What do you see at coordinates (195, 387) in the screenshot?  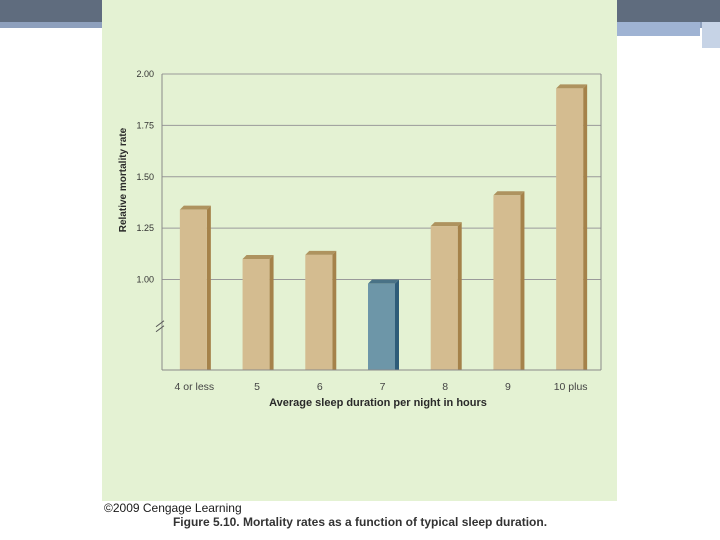 I see `x-tick-label: 4 or less` at bounding box center [195, 387].